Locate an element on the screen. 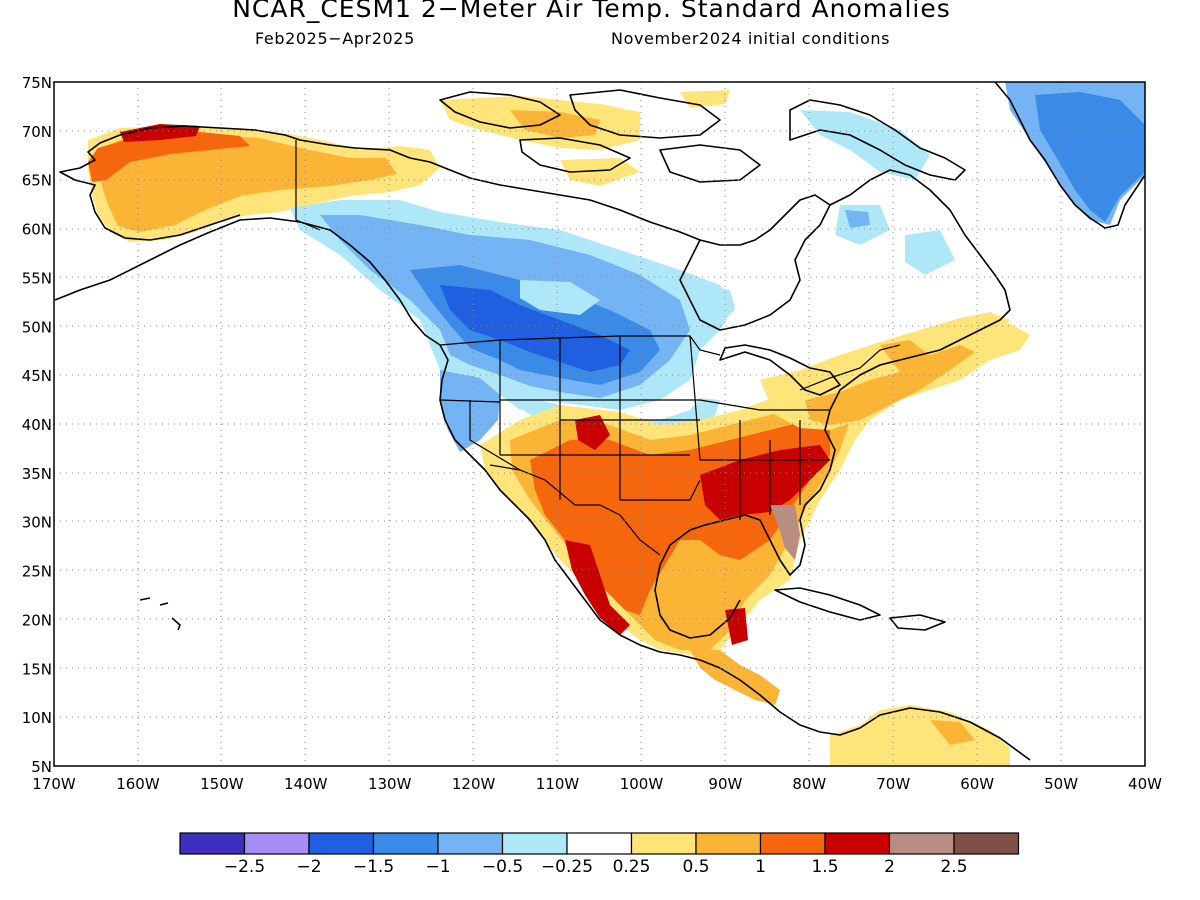  shade-alaska-nw is located at coordinates (160, 133).